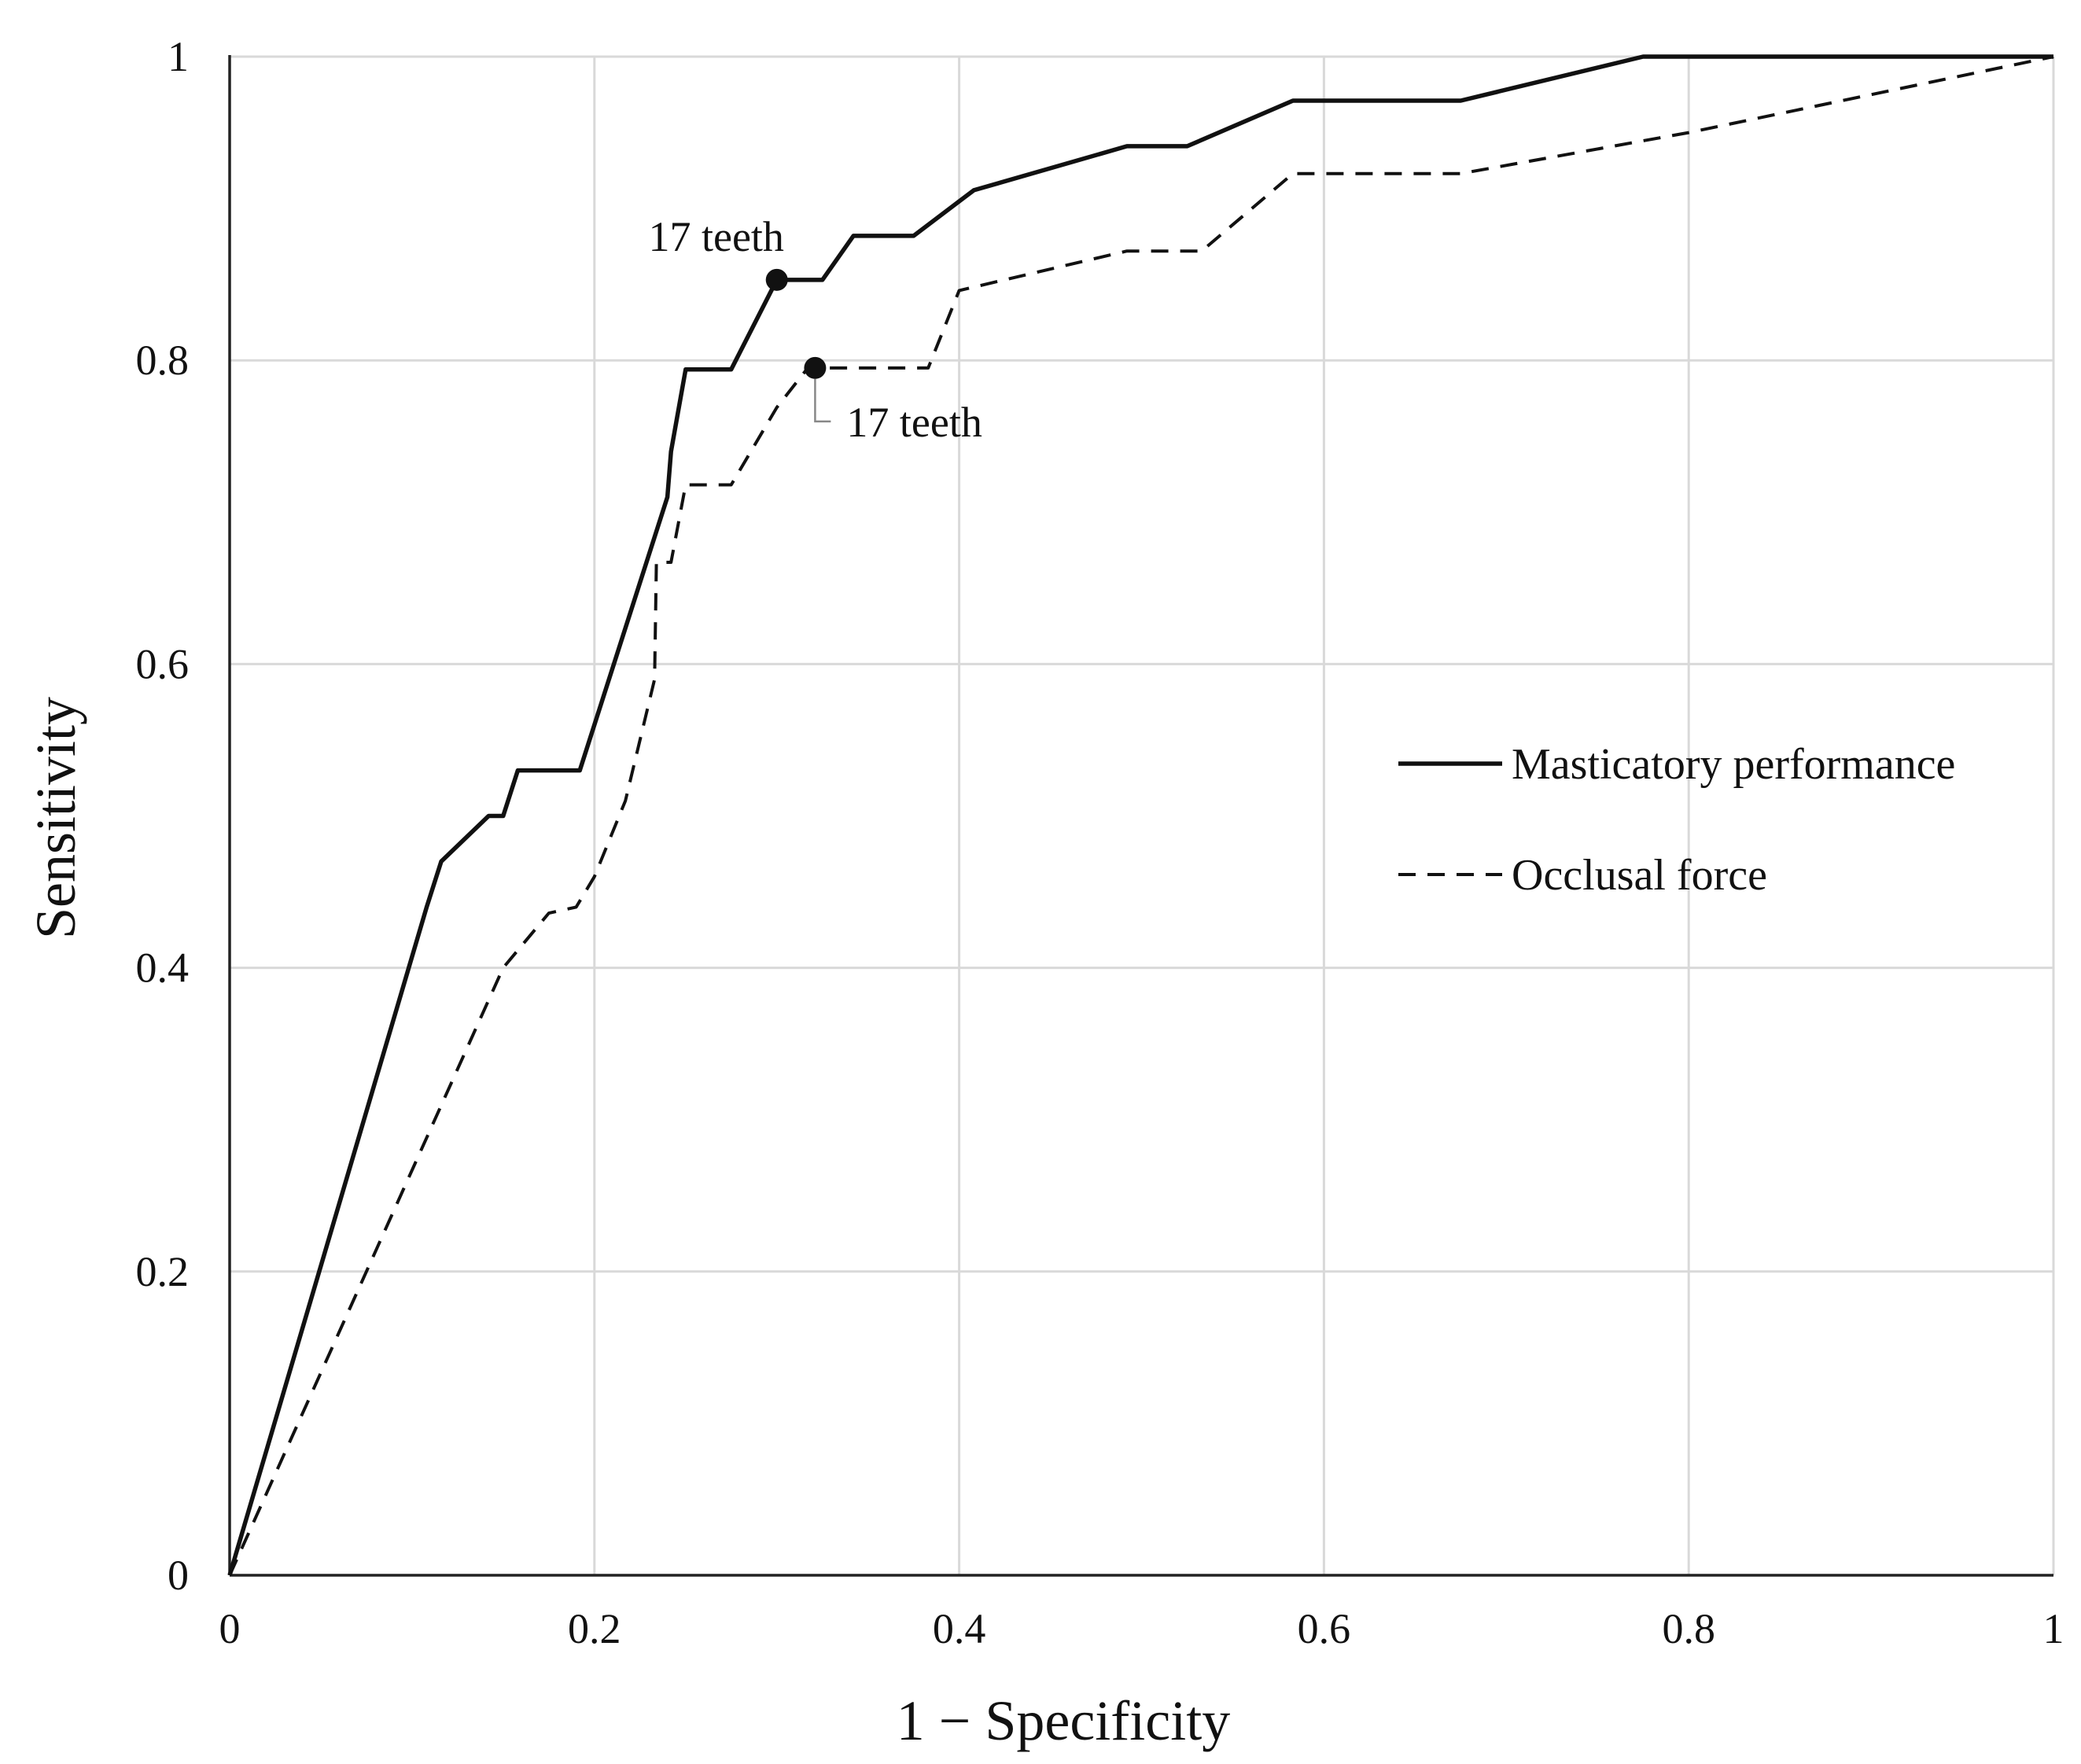  What do you see at coordinates (1064, 1720) in the screenshot?
I see `x-axis-label: 1 − Specificity` at bounding box center [1064, 1720].